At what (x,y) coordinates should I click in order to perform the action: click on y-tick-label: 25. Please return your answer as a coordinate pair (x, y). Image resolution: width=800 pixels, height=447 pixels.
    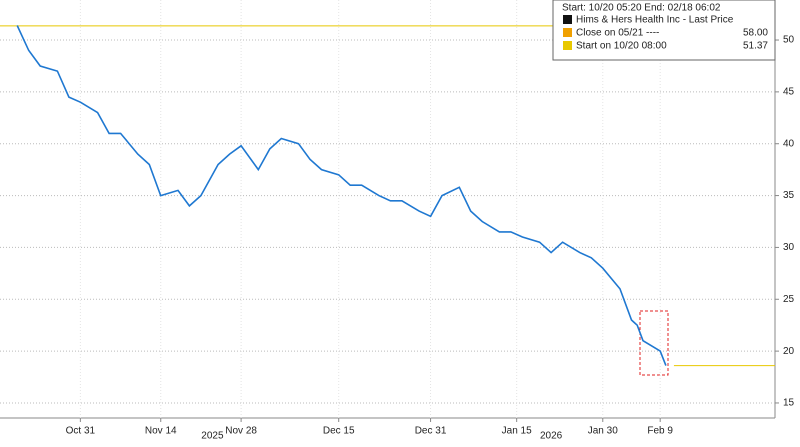
    Looking at the image, I should click on (789, 299).